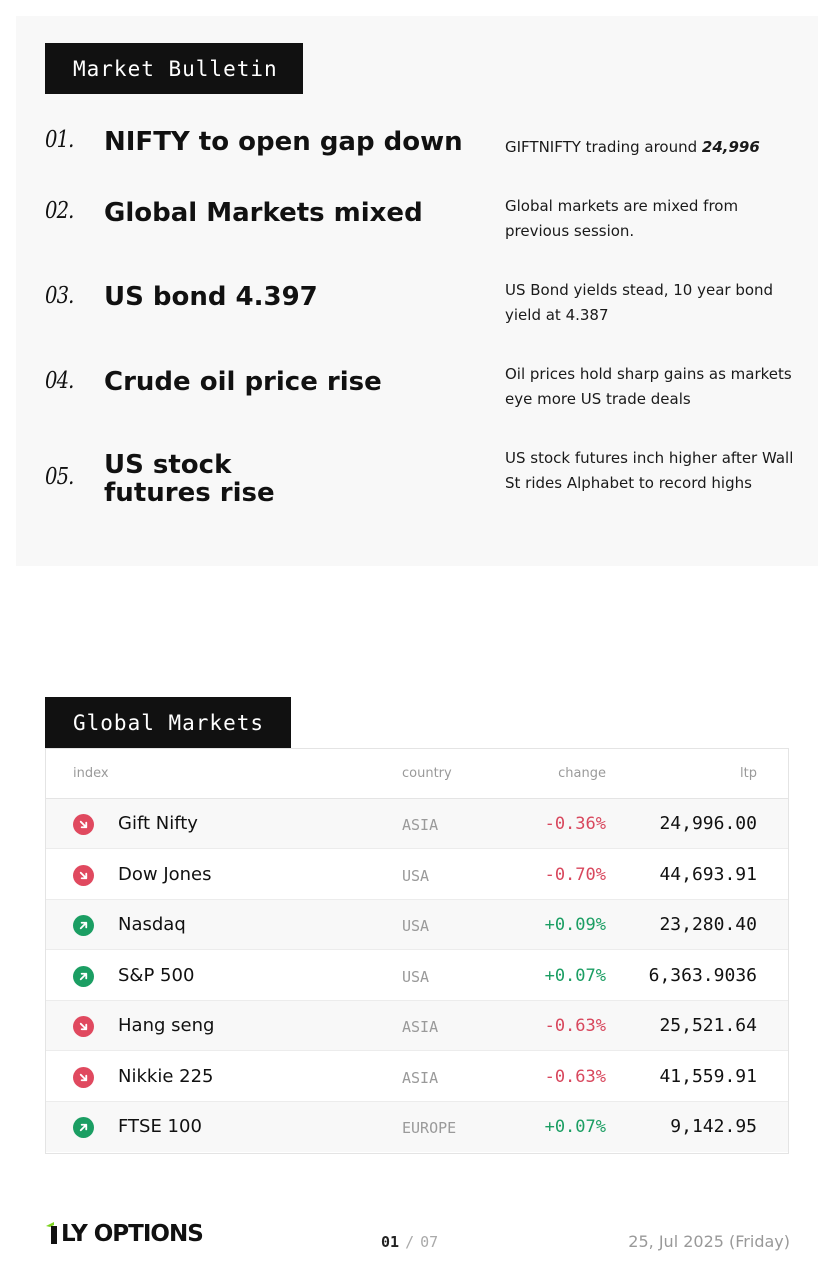  What do you see at coordinates (708, 823) in the screenshot?
I see `ltp-value: 24,996.00` at bounding box center [708, 823].